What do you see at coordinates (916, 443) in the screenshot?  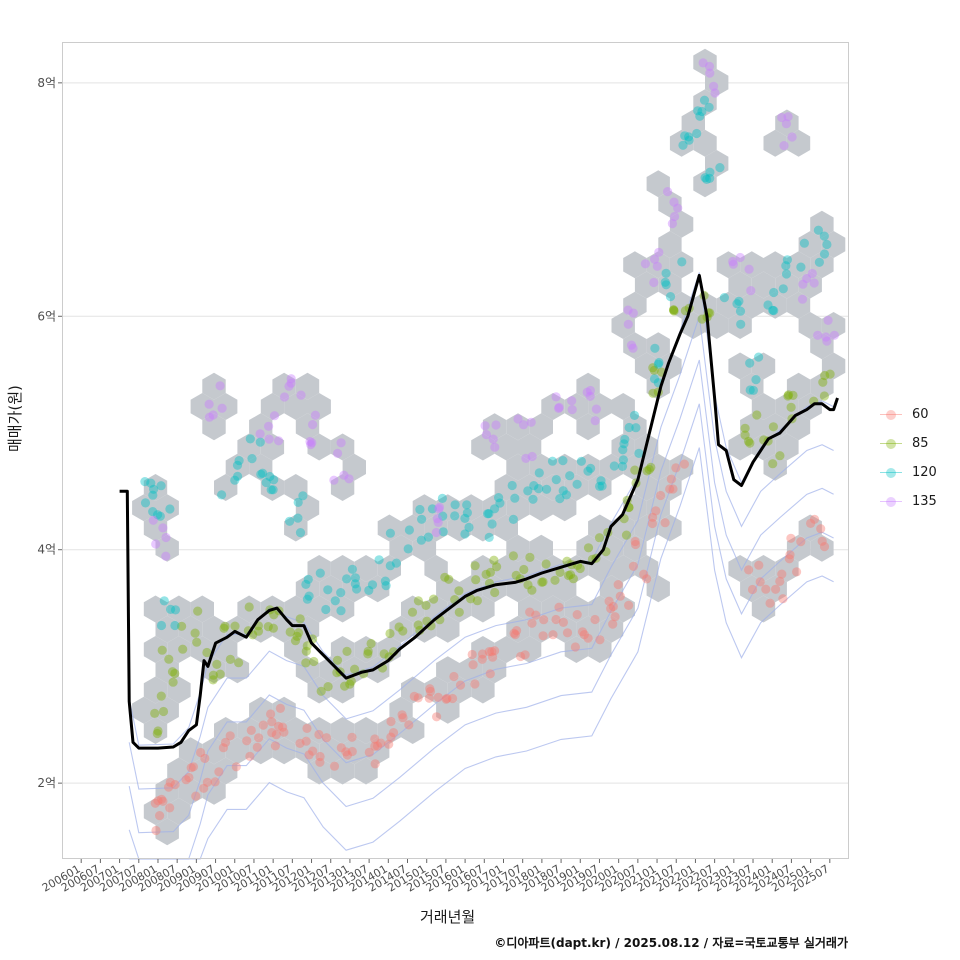 I see `legend-item-85: 85` at bounding box center [916, 443].